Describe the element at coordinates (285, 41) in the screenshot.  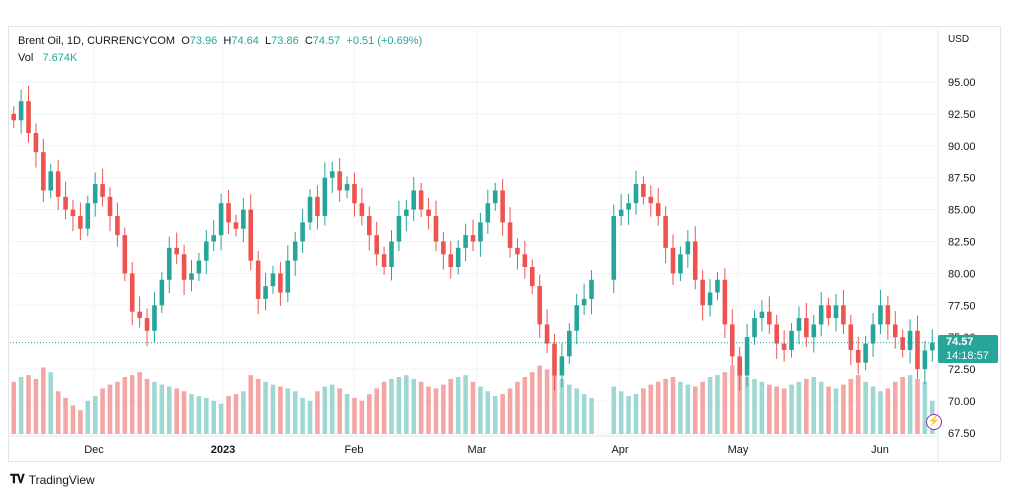
I see `low-value: 73.86` at that location.